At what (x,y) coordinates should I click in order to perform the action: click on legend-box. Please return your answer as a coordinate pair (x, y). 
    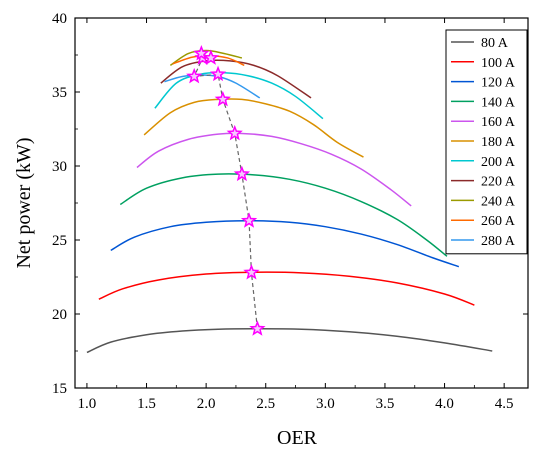
    Looking at the image, I should click on (486, 142).